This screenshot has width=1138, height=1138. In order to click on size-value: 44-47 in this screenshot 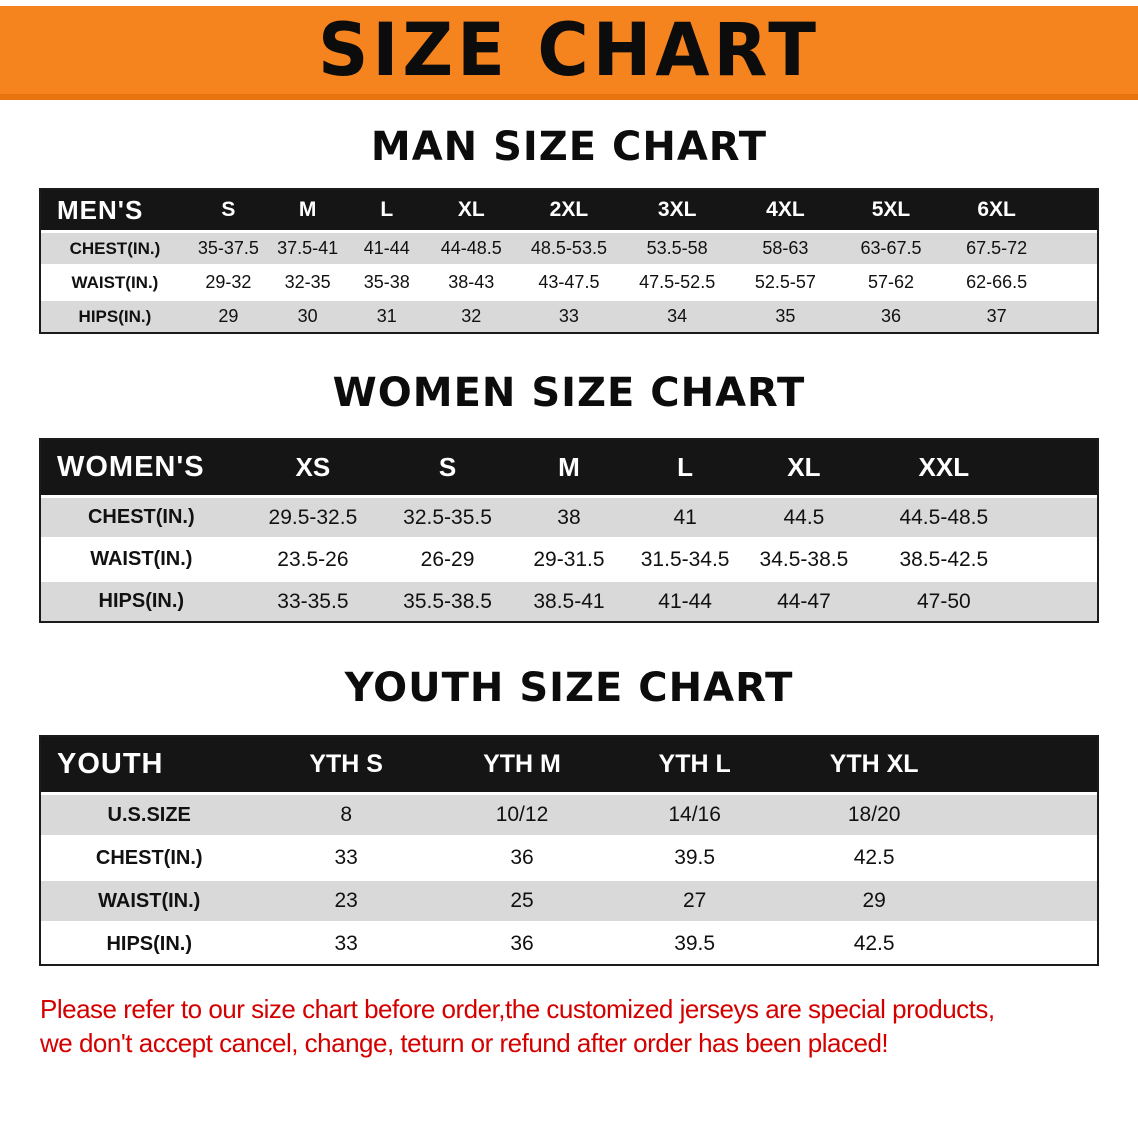, I will do `click(804, 600)`.